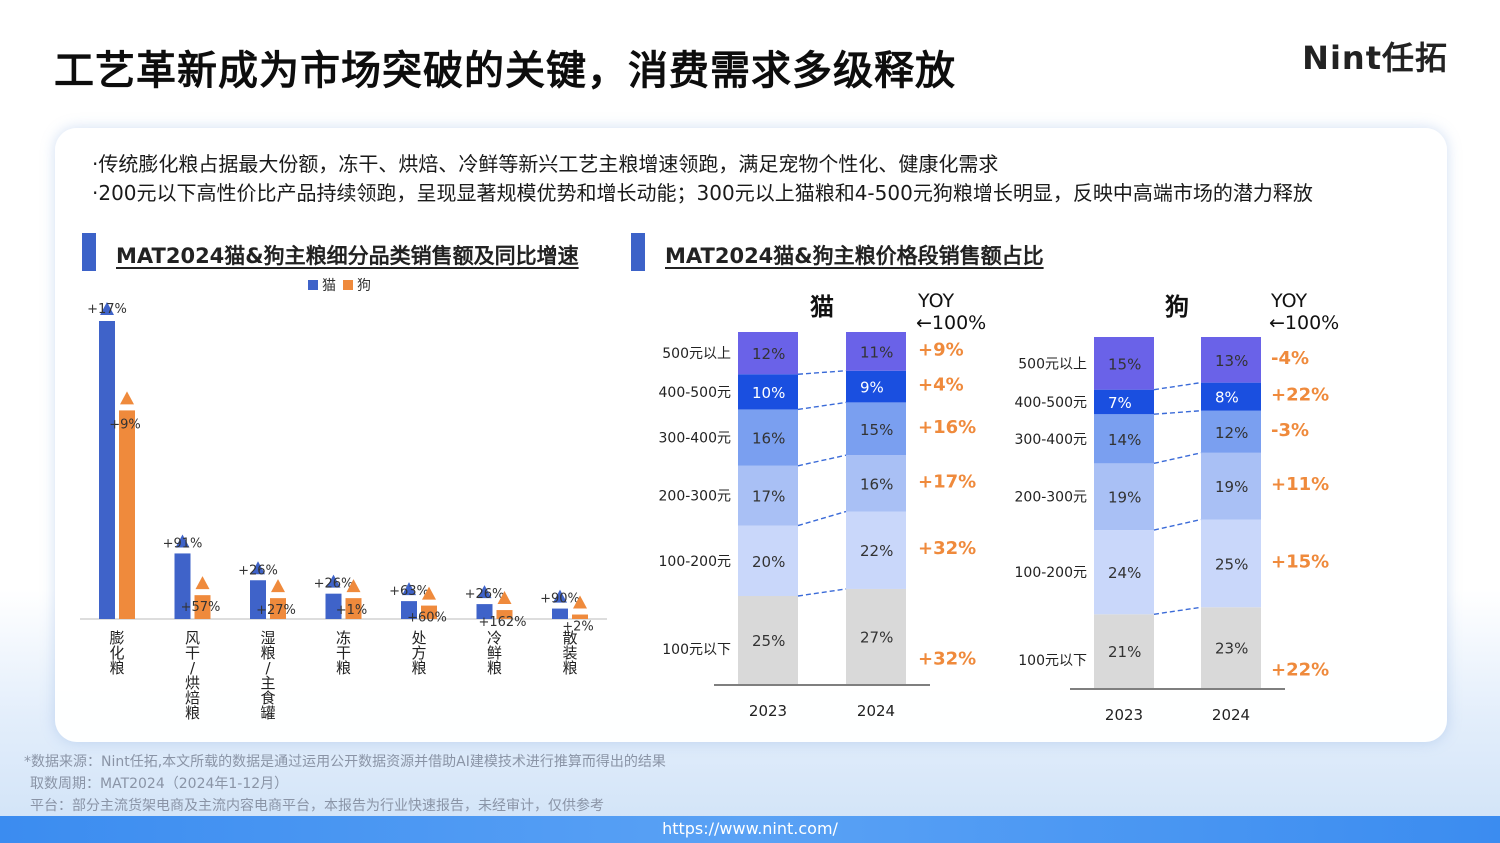 This screenshot has height=843, width=1500. Describe the element at coordinates (1290, 358) in the screenshot. I see `yoy-value: -4%` at that location.